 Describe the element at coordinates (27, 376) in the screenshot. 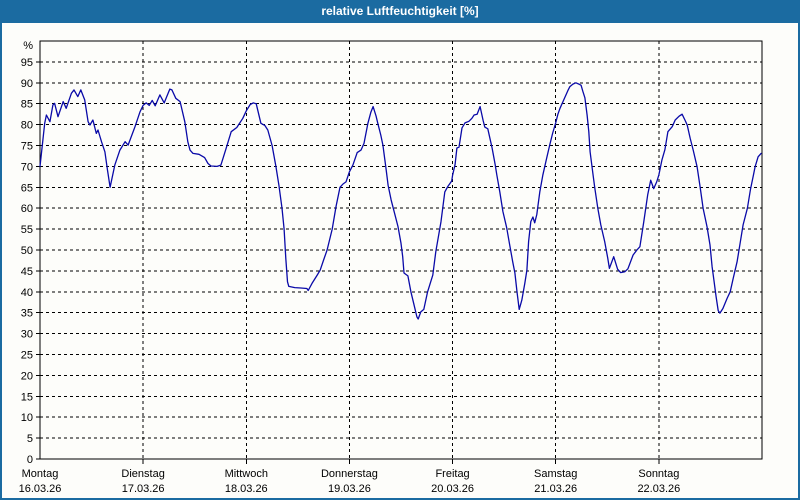

I see `y-tick-label: 20` at that location.